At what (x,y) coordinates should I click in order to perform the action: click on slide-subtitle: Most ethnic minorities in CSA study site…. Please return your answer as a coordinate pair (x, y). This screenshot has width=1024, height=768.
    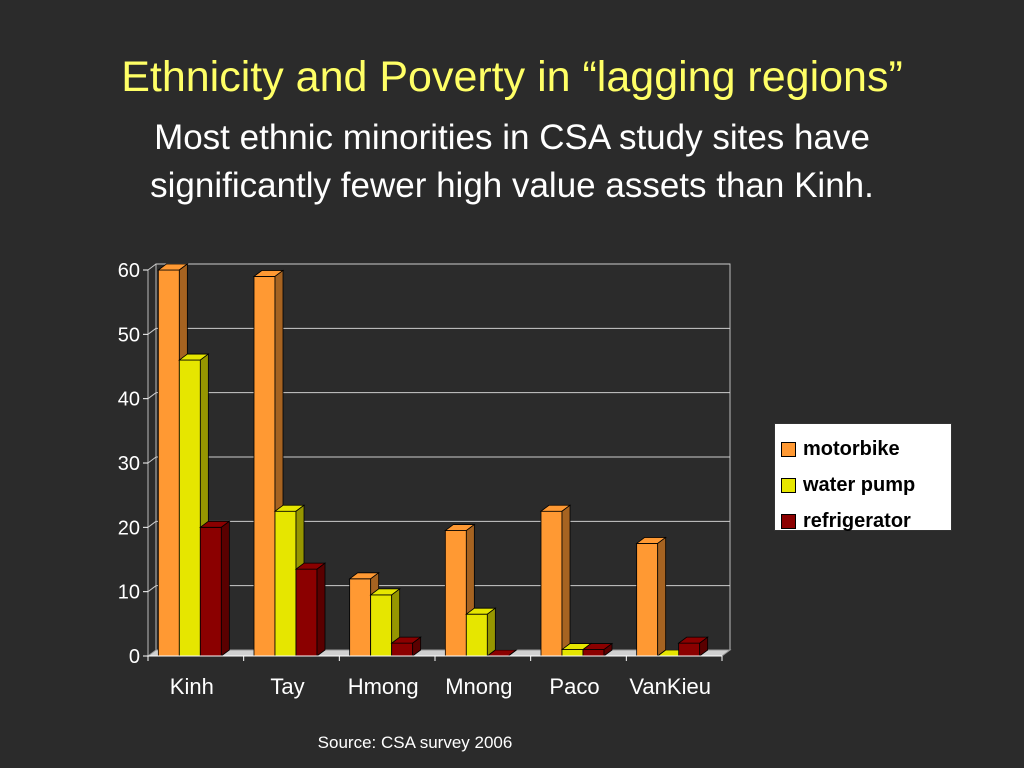
    Looking at the image, I should click on (512, 161).